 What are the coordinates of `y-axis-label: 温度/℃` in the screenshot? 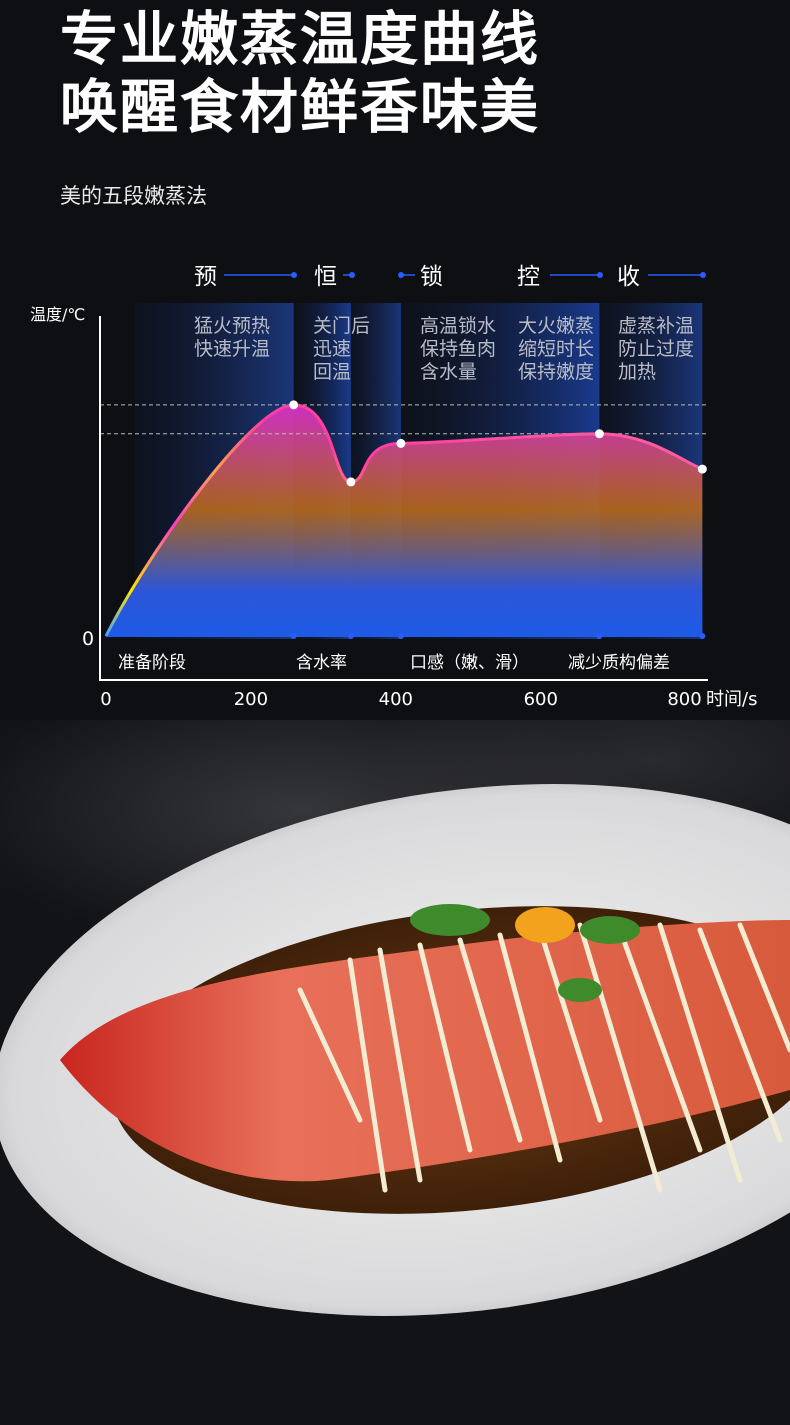 It's located at (57, 314).